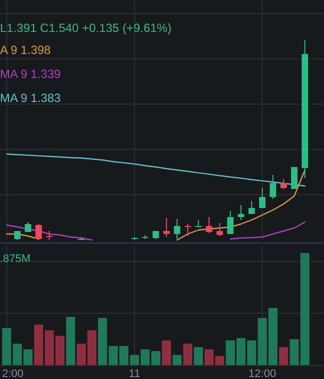 Image resolution: width=324 pixels, height=379 pixels. I want to click on x-tick-label: 2:00, so click(13, 373).